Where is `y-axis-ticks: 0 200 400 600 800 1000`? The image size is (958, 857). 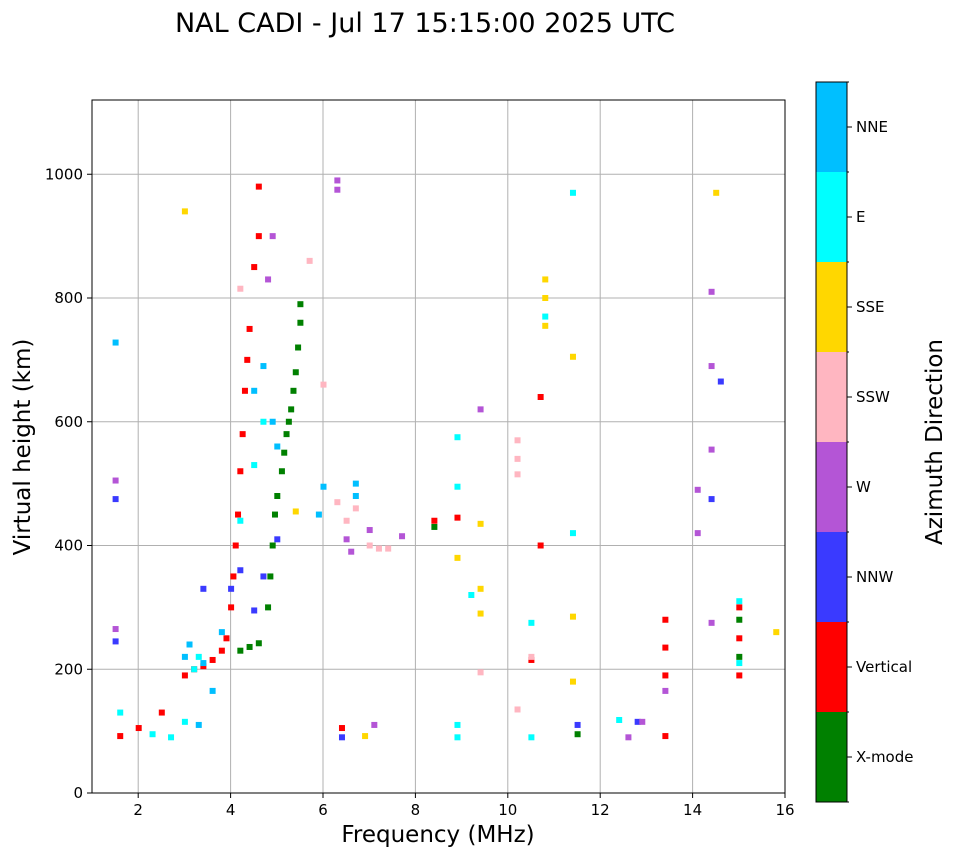
y-axis-ticks: 0 200 400 600 800 1000 is located at coordinates (68, 483).